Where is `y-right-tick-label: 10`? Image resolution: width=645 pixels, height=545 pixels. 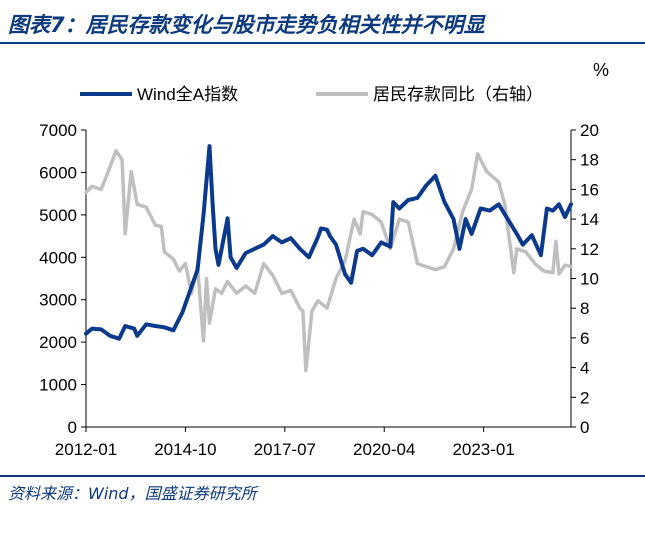
y-right-tick-label: 10 is located at coordinates (589, 279).